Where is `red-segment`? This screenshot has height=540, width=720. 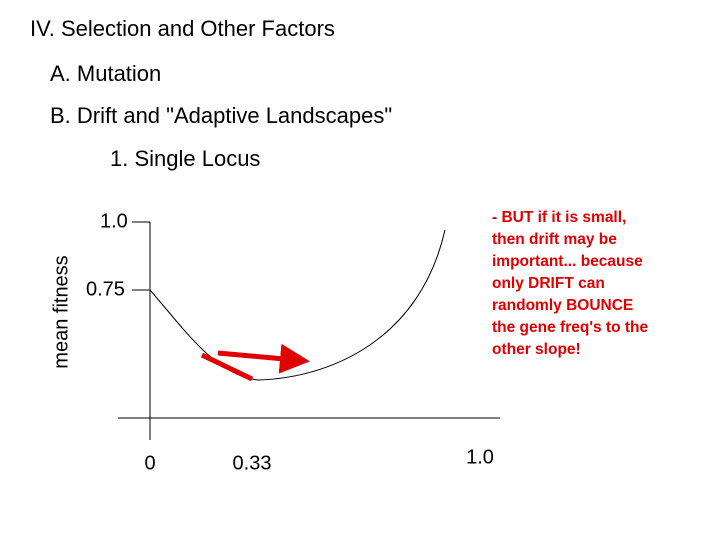 red-segment is located at coordinates (227, 367).